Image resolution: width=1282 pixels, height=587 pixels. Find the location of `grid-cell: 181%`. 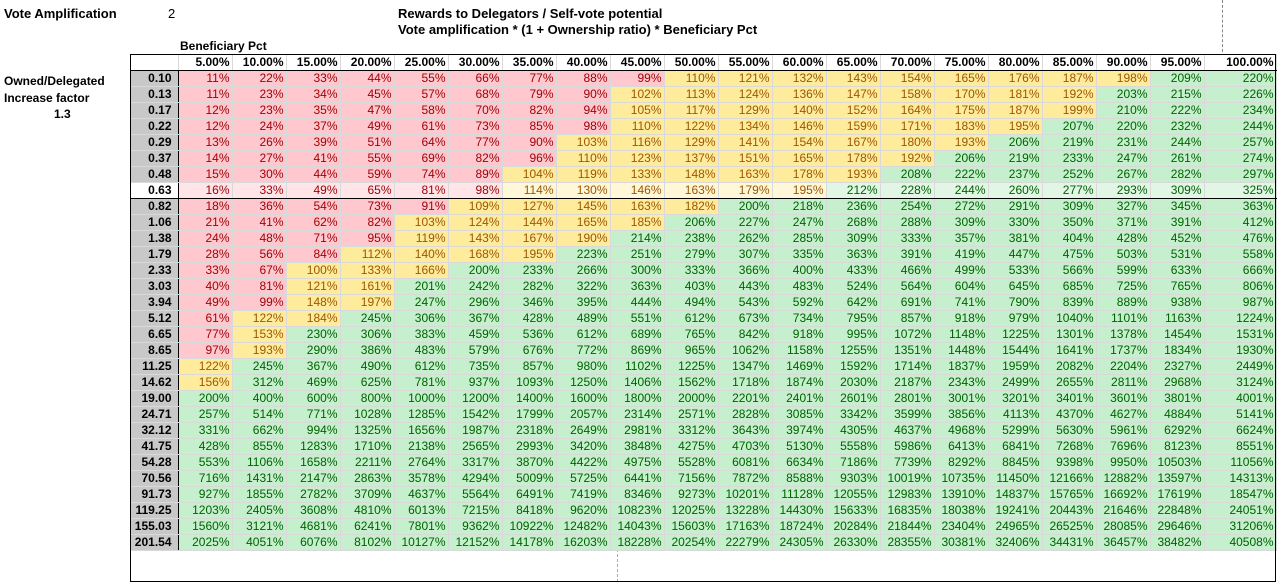

grid-cell: 181% is located at coordinates (1015, 94).